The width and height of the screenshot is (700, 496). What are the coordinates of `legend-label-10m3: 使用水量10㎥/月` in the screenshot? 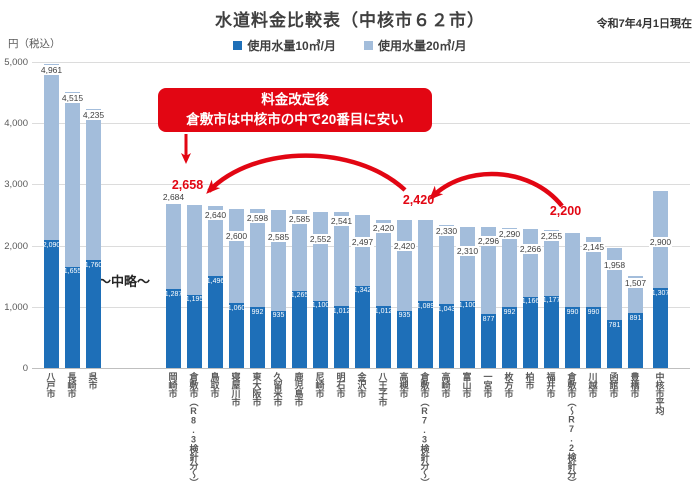 It's located at (291, 46).